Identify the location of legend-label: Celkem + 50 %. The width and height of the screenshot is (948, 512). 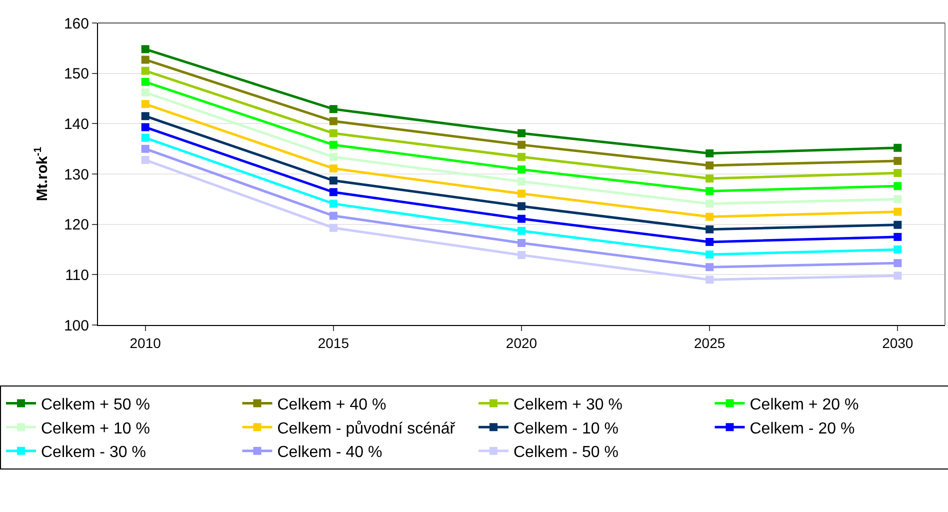
(95, 405).